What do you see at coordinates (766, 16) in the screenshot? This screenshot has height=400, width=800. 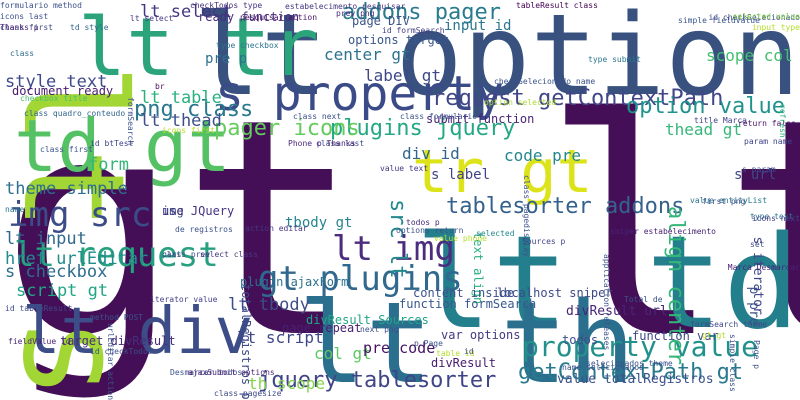 I see `cloud-word: selected value` at bounding box center [766, 16].